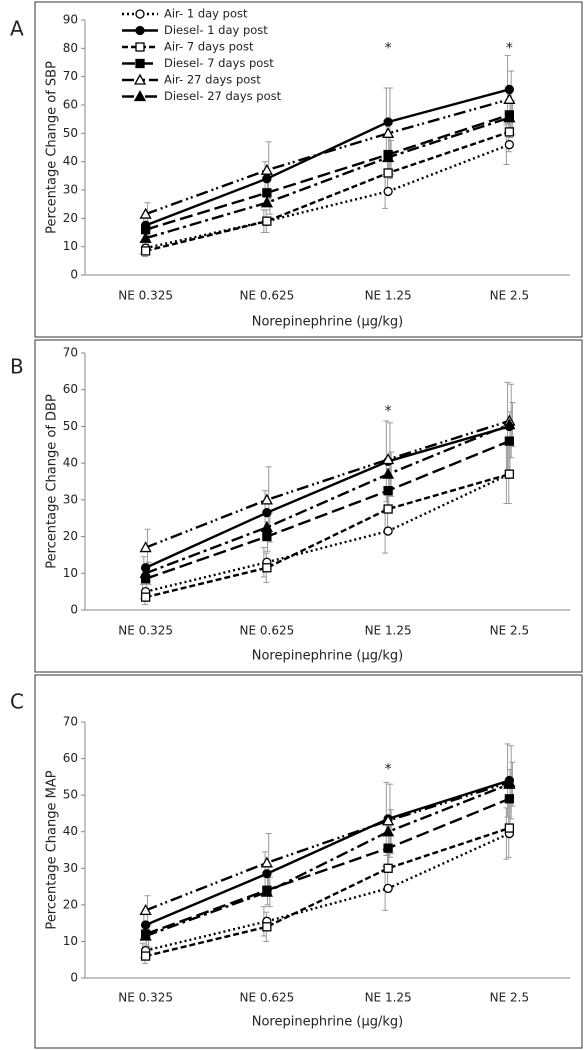  What do you see at coordinates (70, 389) in the screenshot?
I see `y-tick-label: 60` at bounding box center [70, 389].